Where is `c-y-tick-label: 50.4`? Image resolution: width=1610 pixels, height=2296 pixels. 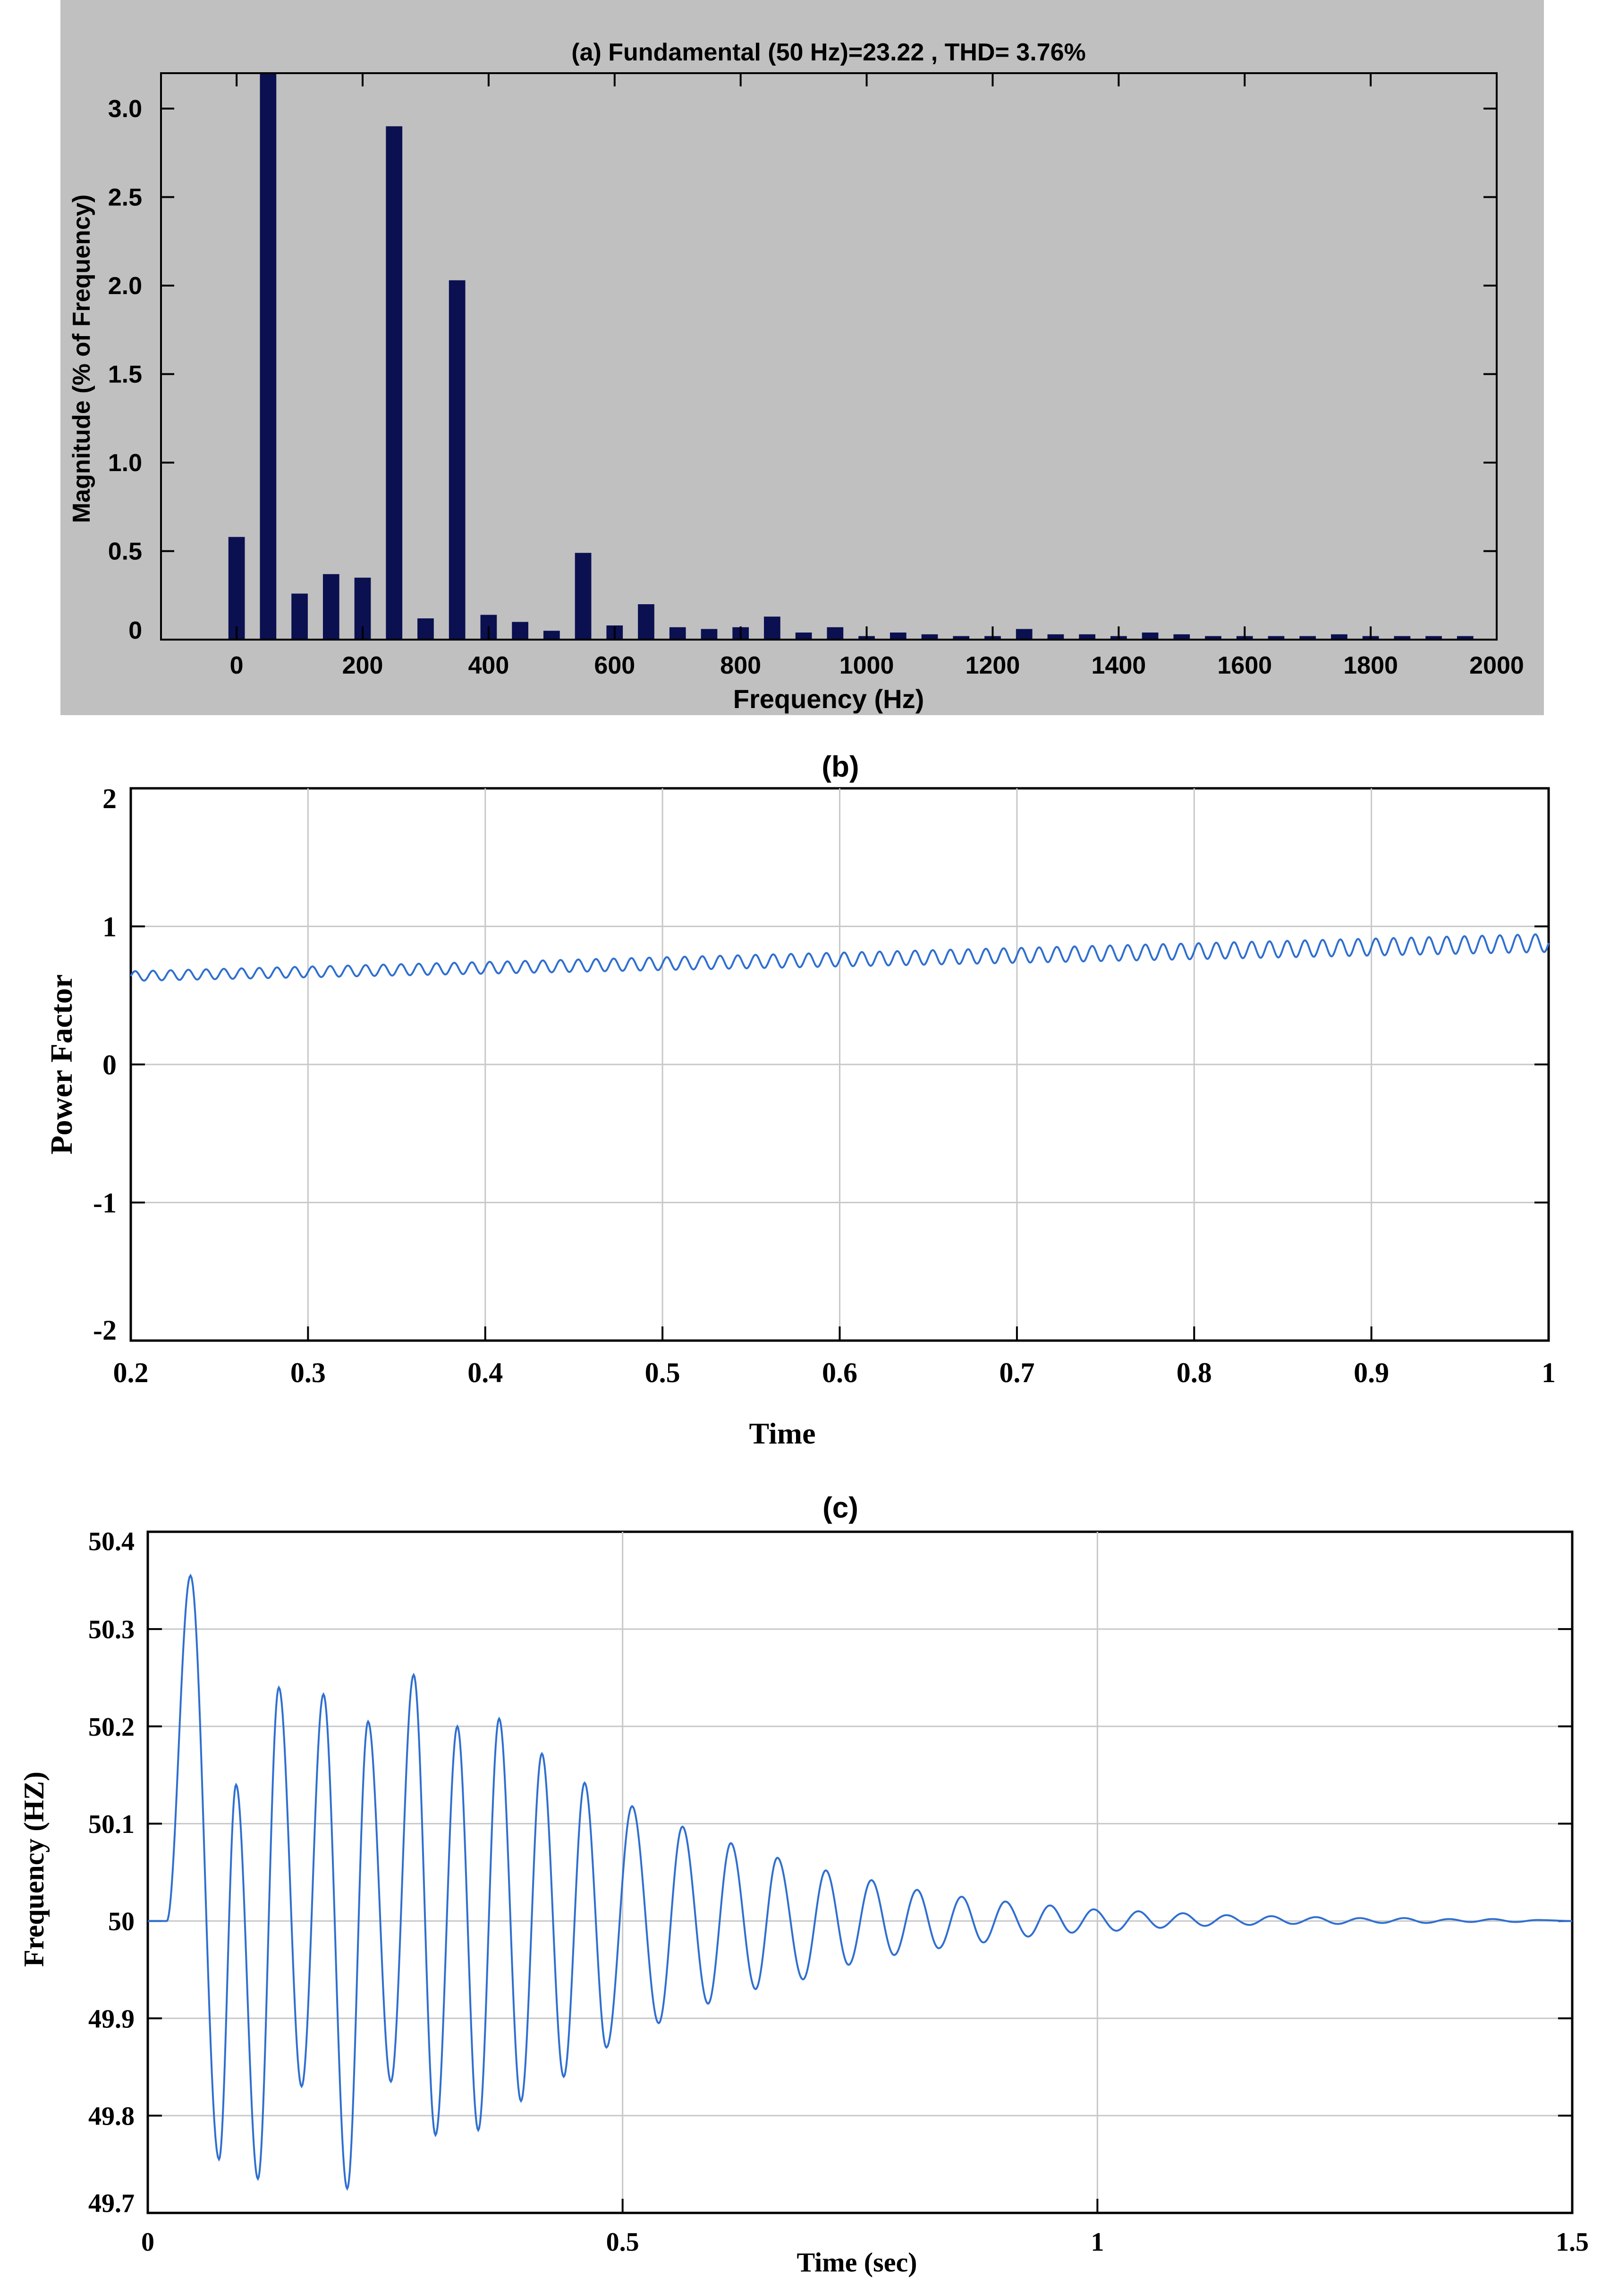
c-y-tick-label: 50.4 is located at coordinates (111, 1541).